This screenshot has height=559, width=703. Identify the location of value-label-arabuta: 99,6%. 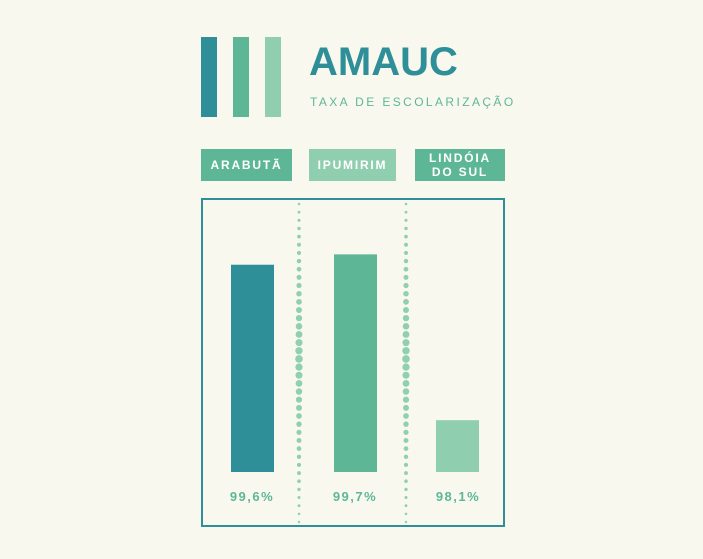
(252, 496).